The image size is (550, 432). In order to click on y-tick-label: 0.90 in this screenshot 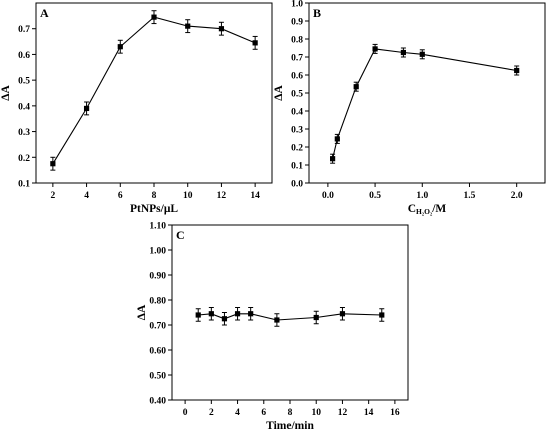, I will do `click(157, 277)`.